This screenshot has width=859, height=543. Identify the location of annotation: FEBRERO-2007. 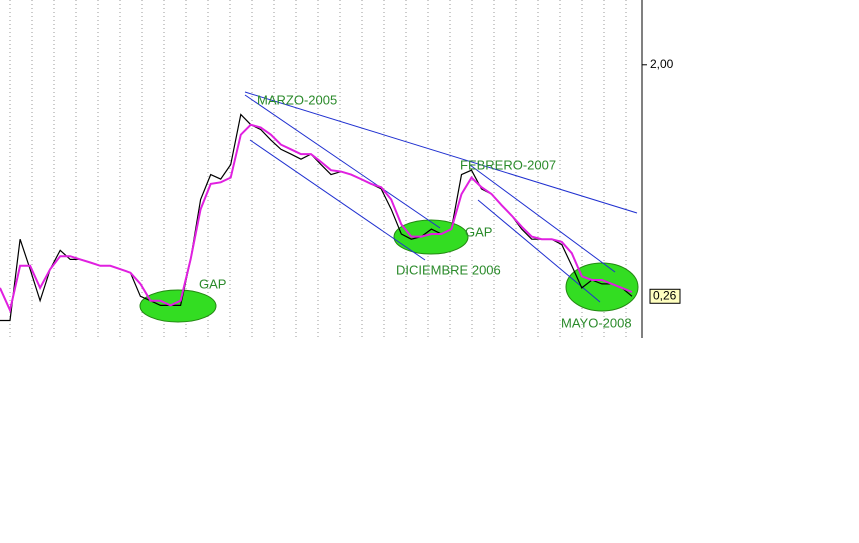
(508, 164).